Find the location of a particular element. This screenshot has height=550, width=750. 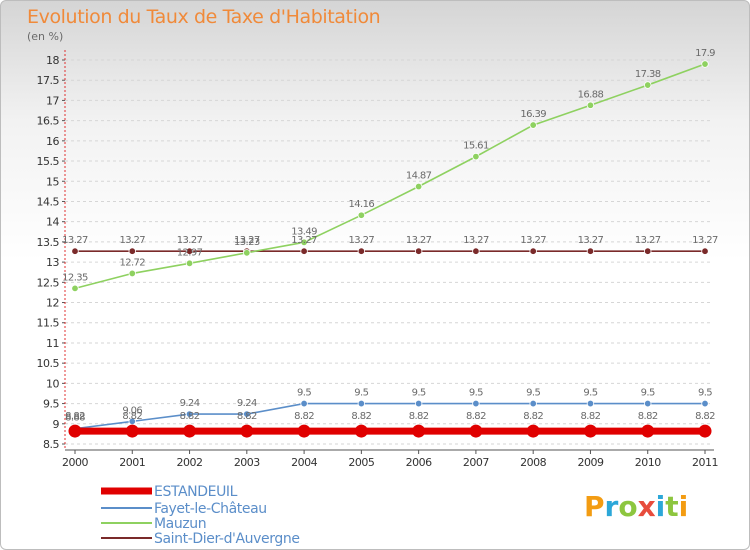

x-tick-label: 2004 is located at coordinates (304, 462).